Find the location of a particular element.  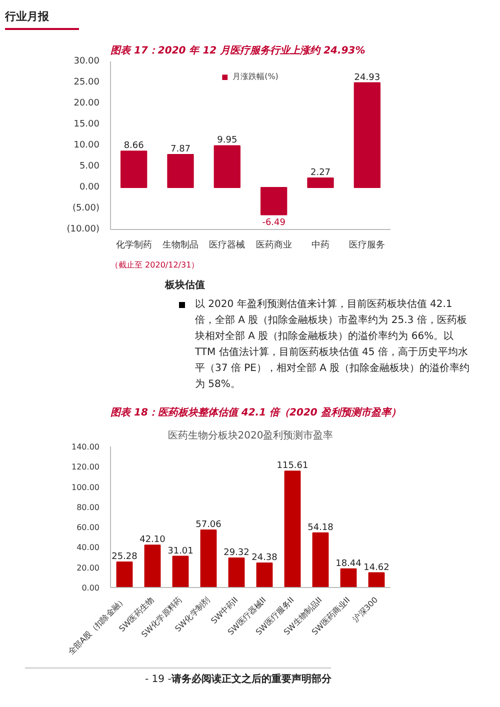

chart-title: 图表 18：医药板块整体估值 42.1 倍（2020 盈利预测市盈率） is located at coordinates (255, 412).